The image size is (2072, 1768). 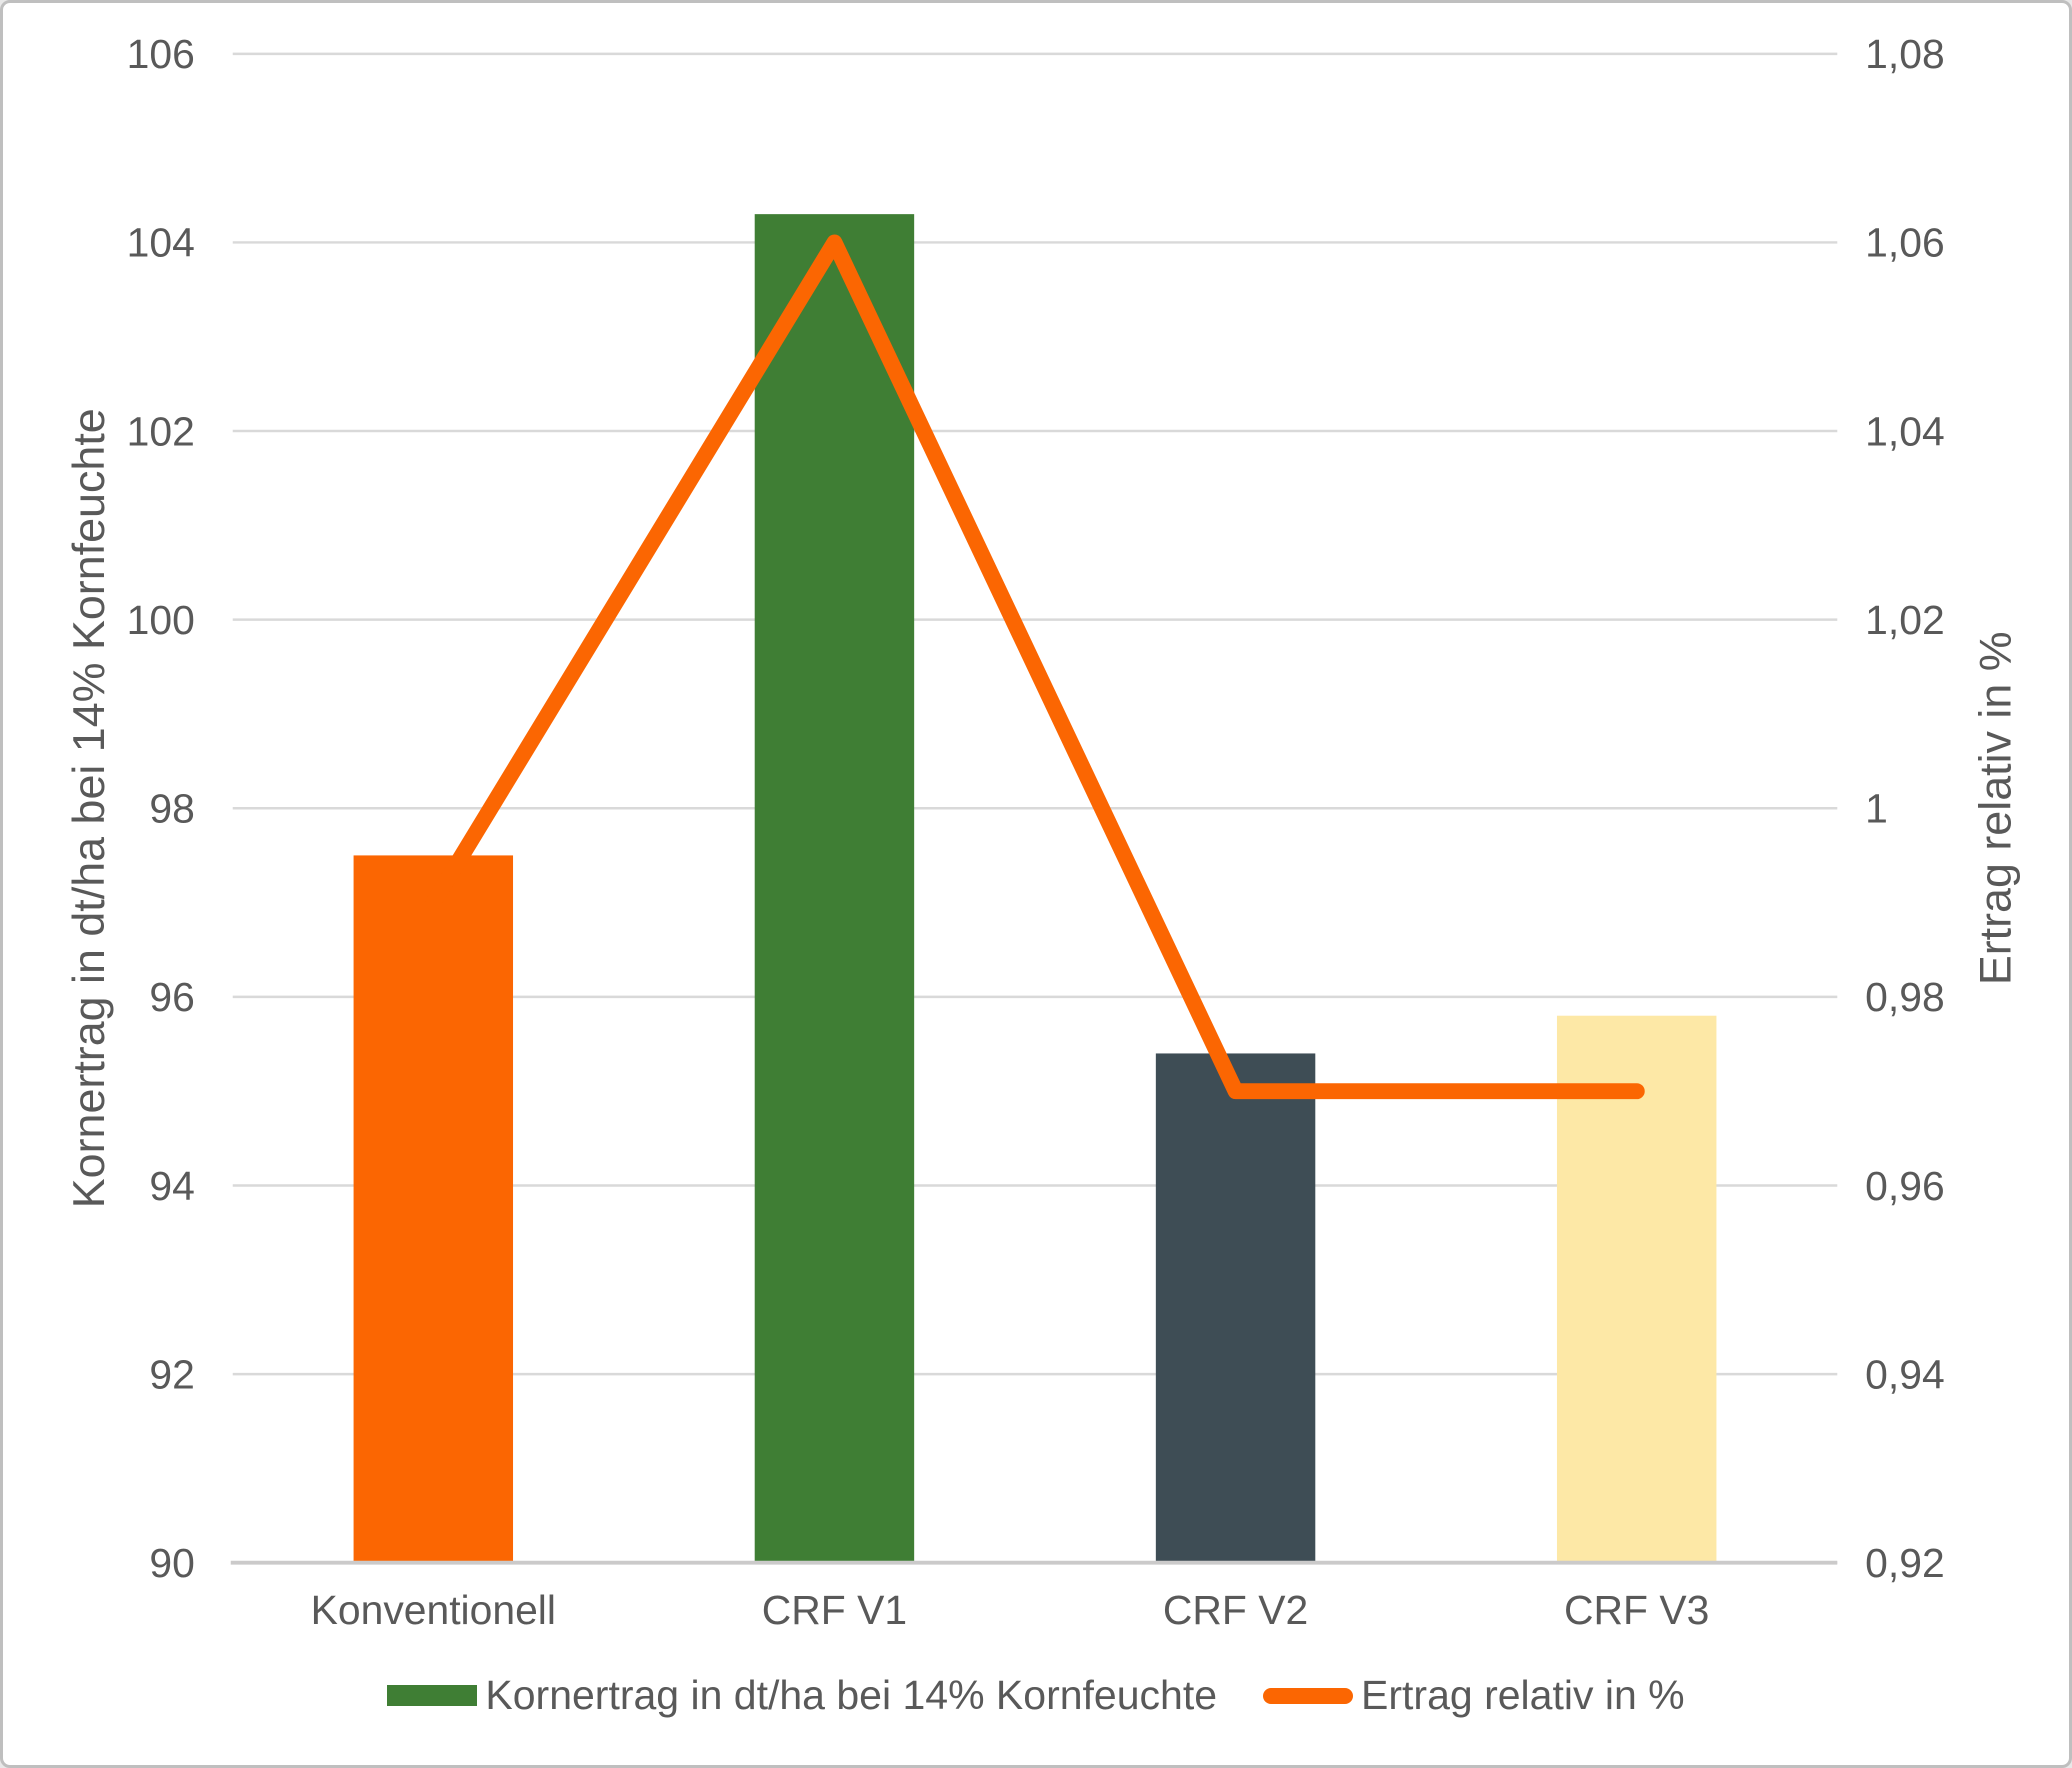 I want to click on left-axis-tick: 102, so click(x=161, y=431).